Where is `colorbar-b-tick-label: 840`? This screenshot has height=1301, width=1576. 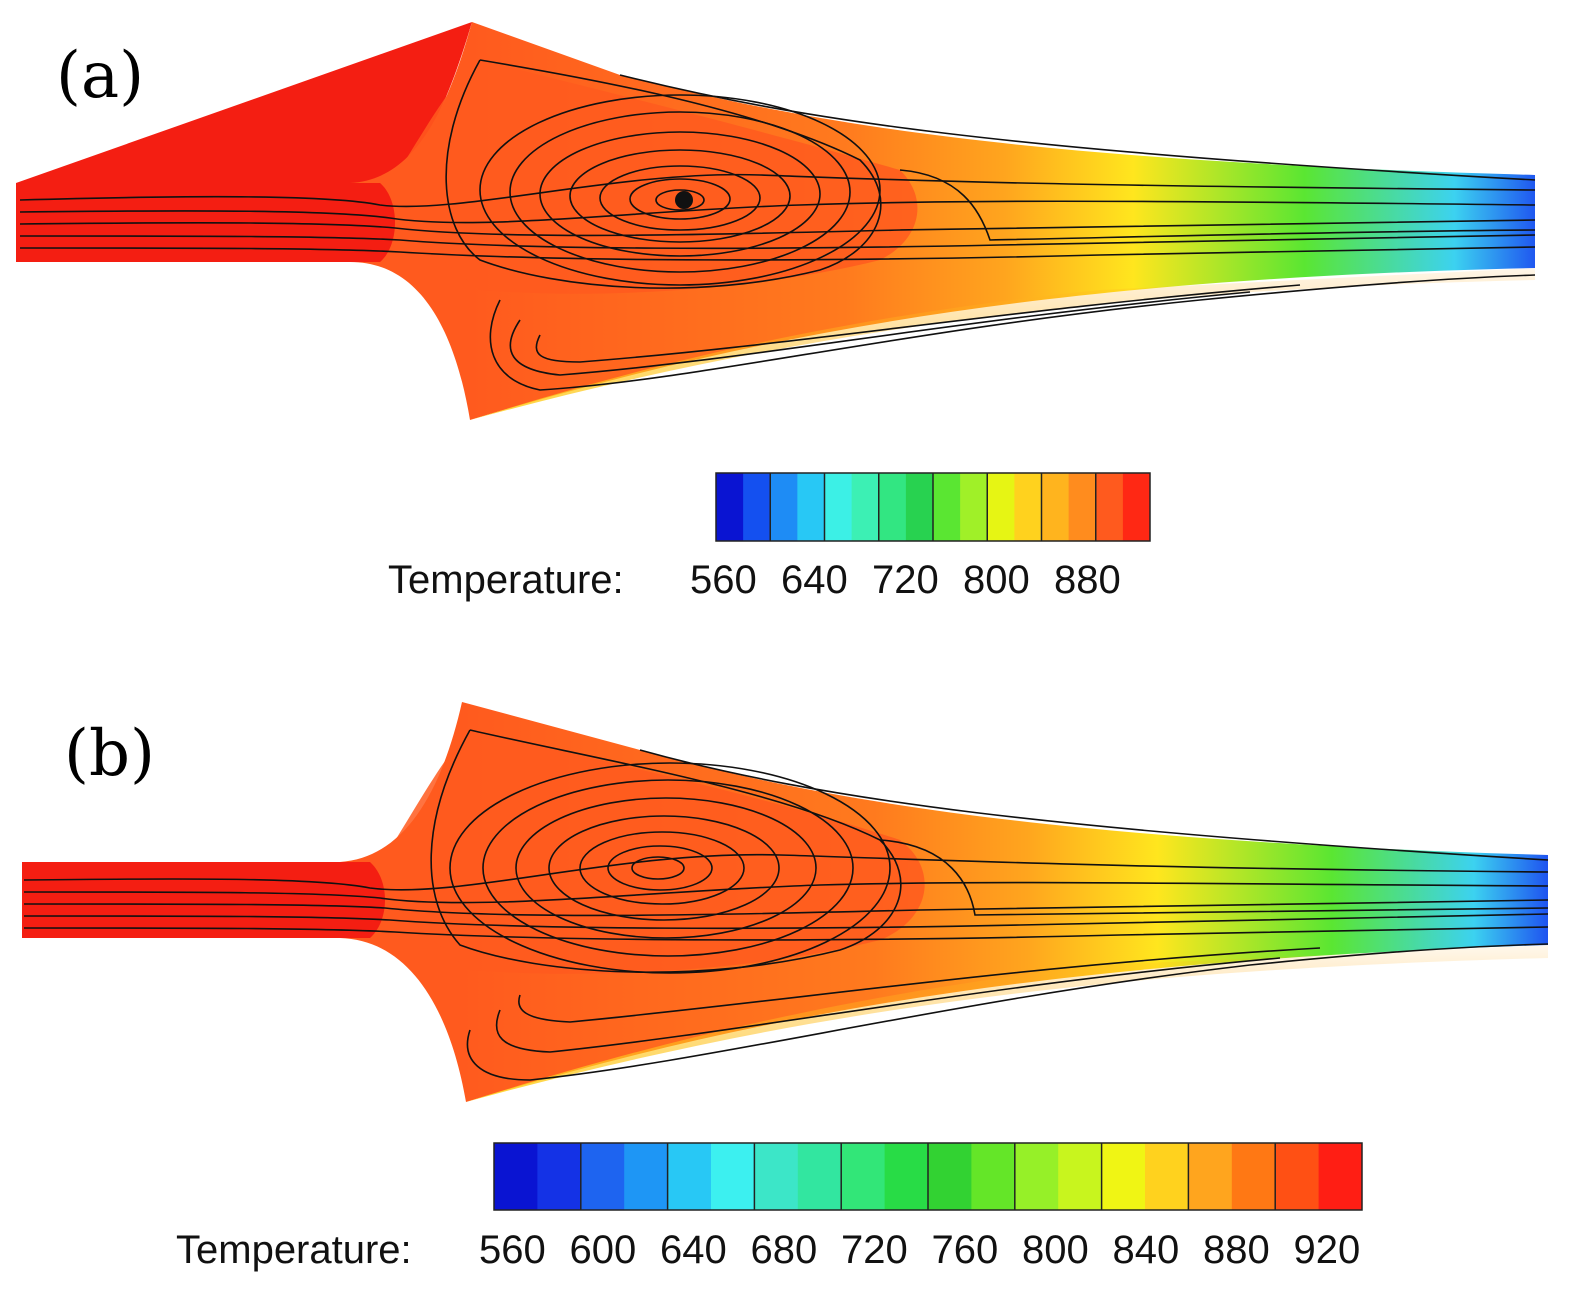
colorbar-b-tick-label: 840 is located at coordinates (1146, 1250).